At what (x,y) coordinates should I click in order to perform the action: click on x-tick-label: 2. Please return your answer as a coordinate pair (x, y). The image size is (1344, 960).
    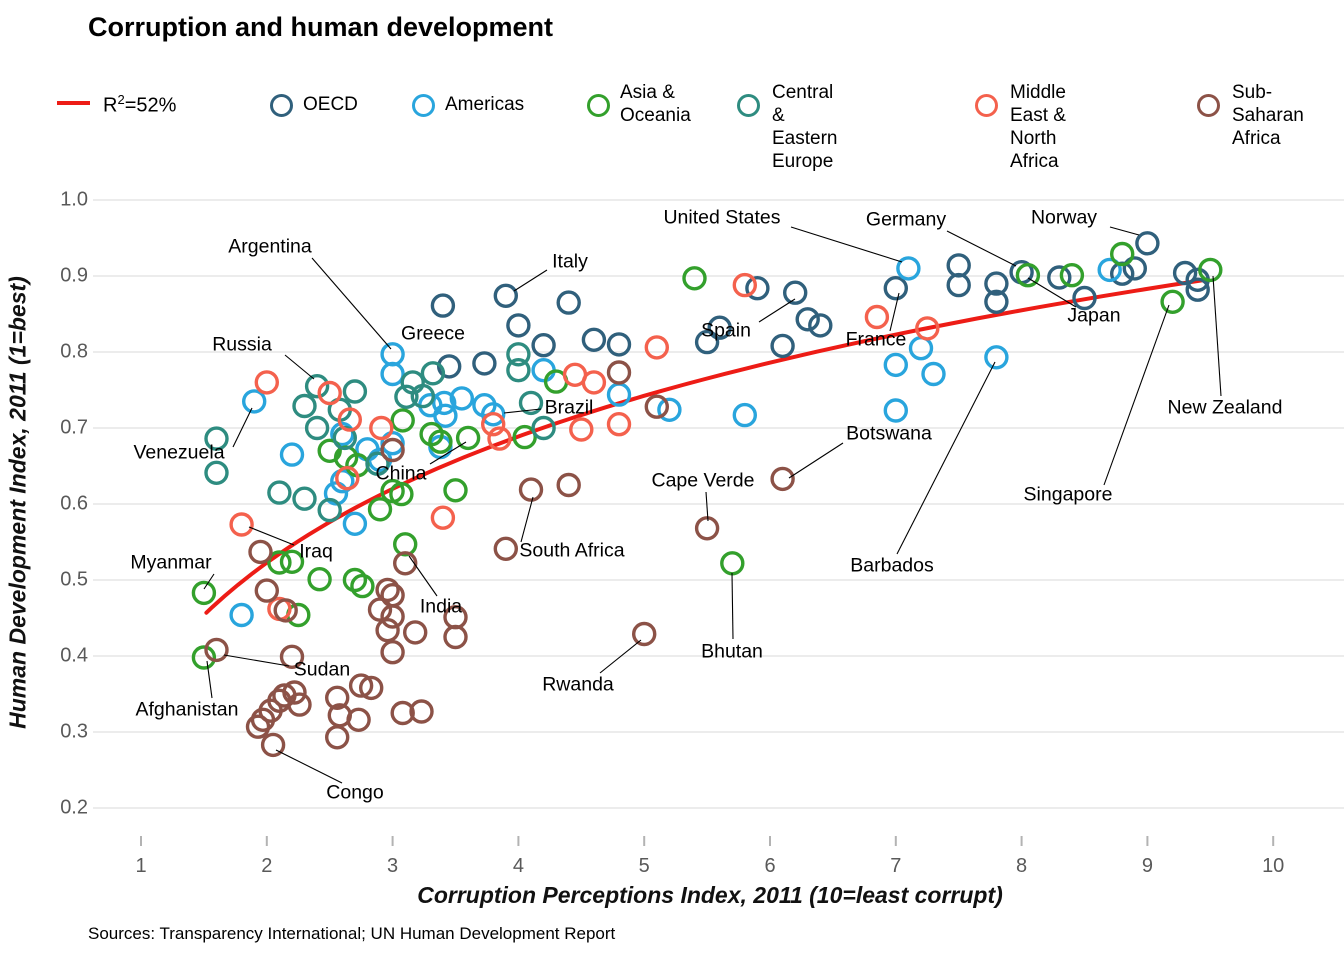
    Looking at the image, I should click on (267, 866).